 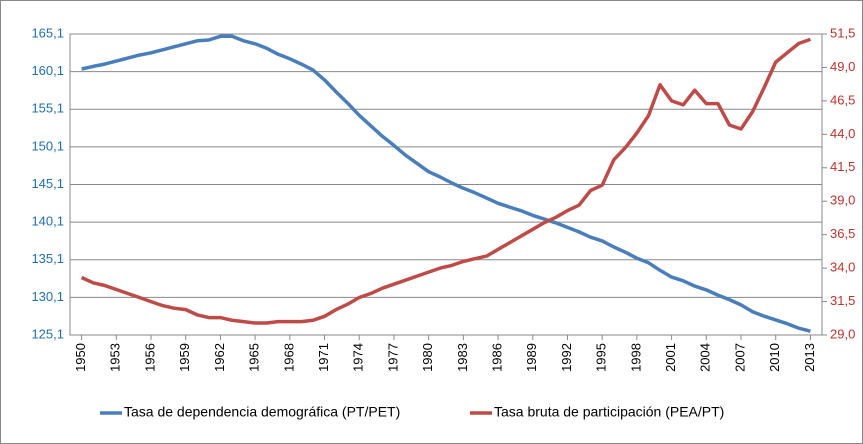 What do you see at coordinates (392, 357) in the screenshot?
I see `x-tick-label: 1977` at bounding box center [392, 357].